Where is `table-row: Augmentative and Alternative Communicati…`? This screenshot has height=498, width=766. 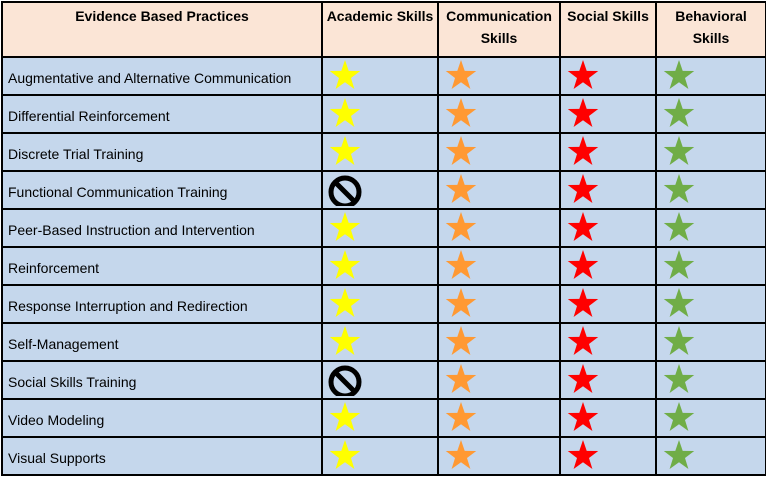
table-row: Augmentative and Alternative Communicati… is located at coordinates (383, 76).